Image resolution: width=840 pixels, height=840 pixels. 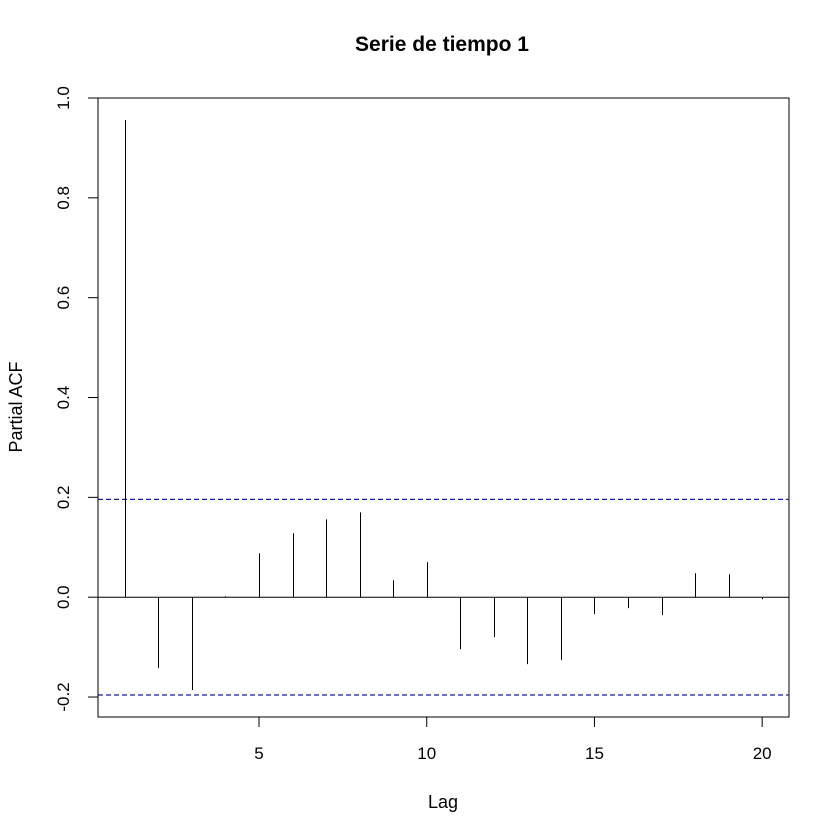 What do you see at coordinates (426, 753) in the screenshot?
I see `x-tick-label-10: 10` at bounding box center [426, 753].